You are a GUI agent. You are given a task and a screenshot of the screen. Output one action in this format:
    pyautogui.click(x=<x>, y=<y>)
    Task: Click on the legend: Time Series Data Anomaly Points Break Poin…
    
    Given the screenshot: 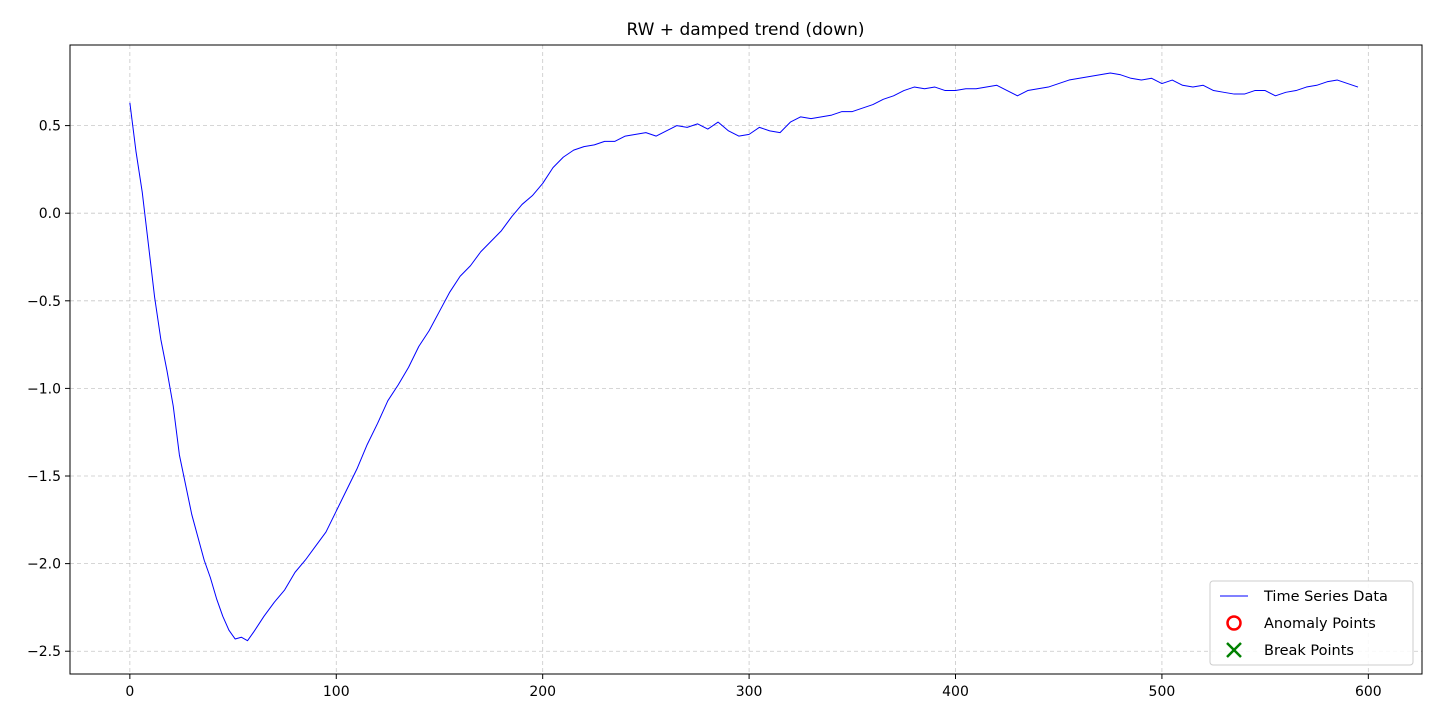 What is the action you would take?
    pyautogui.click(x=1311, y=623)
    